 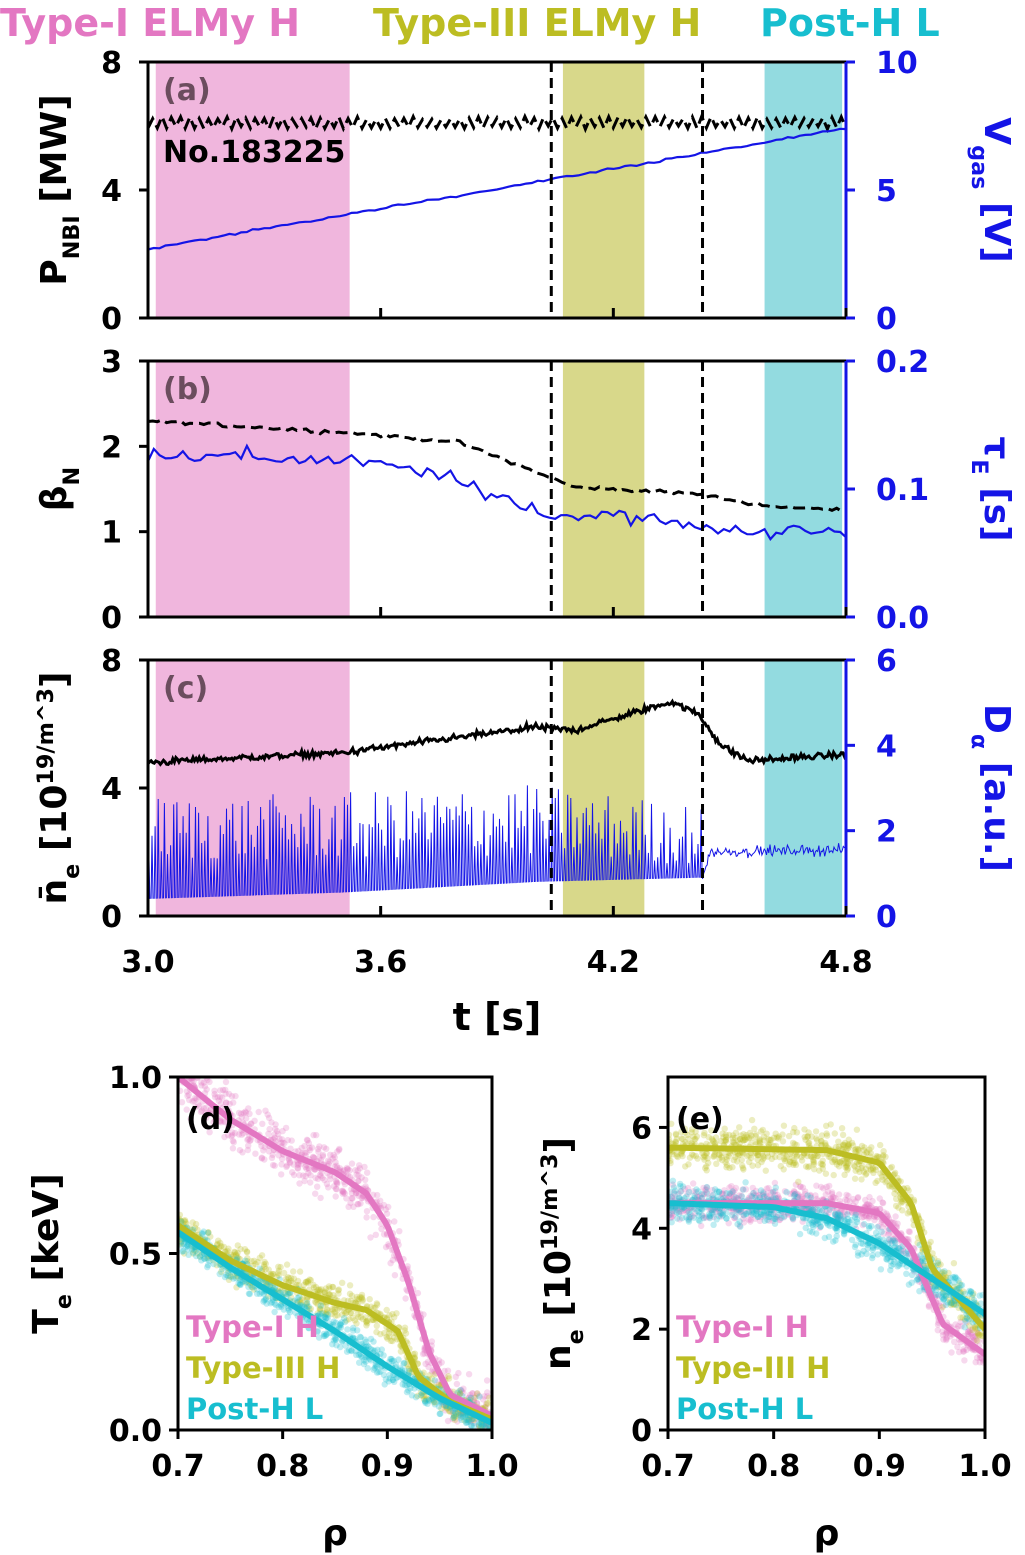 What do you see at coordinates (187, 389) in the screenshot?
I see `panel-label: (b)` at bounding box center [187, 389].